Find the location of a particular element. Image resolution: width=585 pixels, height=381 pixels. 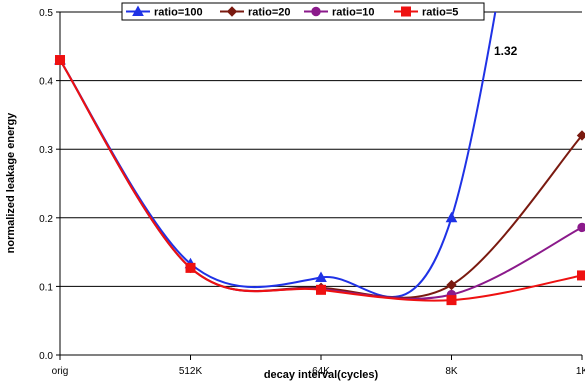

y-tick-label: 0.5 is located at coordinates (46, 13).